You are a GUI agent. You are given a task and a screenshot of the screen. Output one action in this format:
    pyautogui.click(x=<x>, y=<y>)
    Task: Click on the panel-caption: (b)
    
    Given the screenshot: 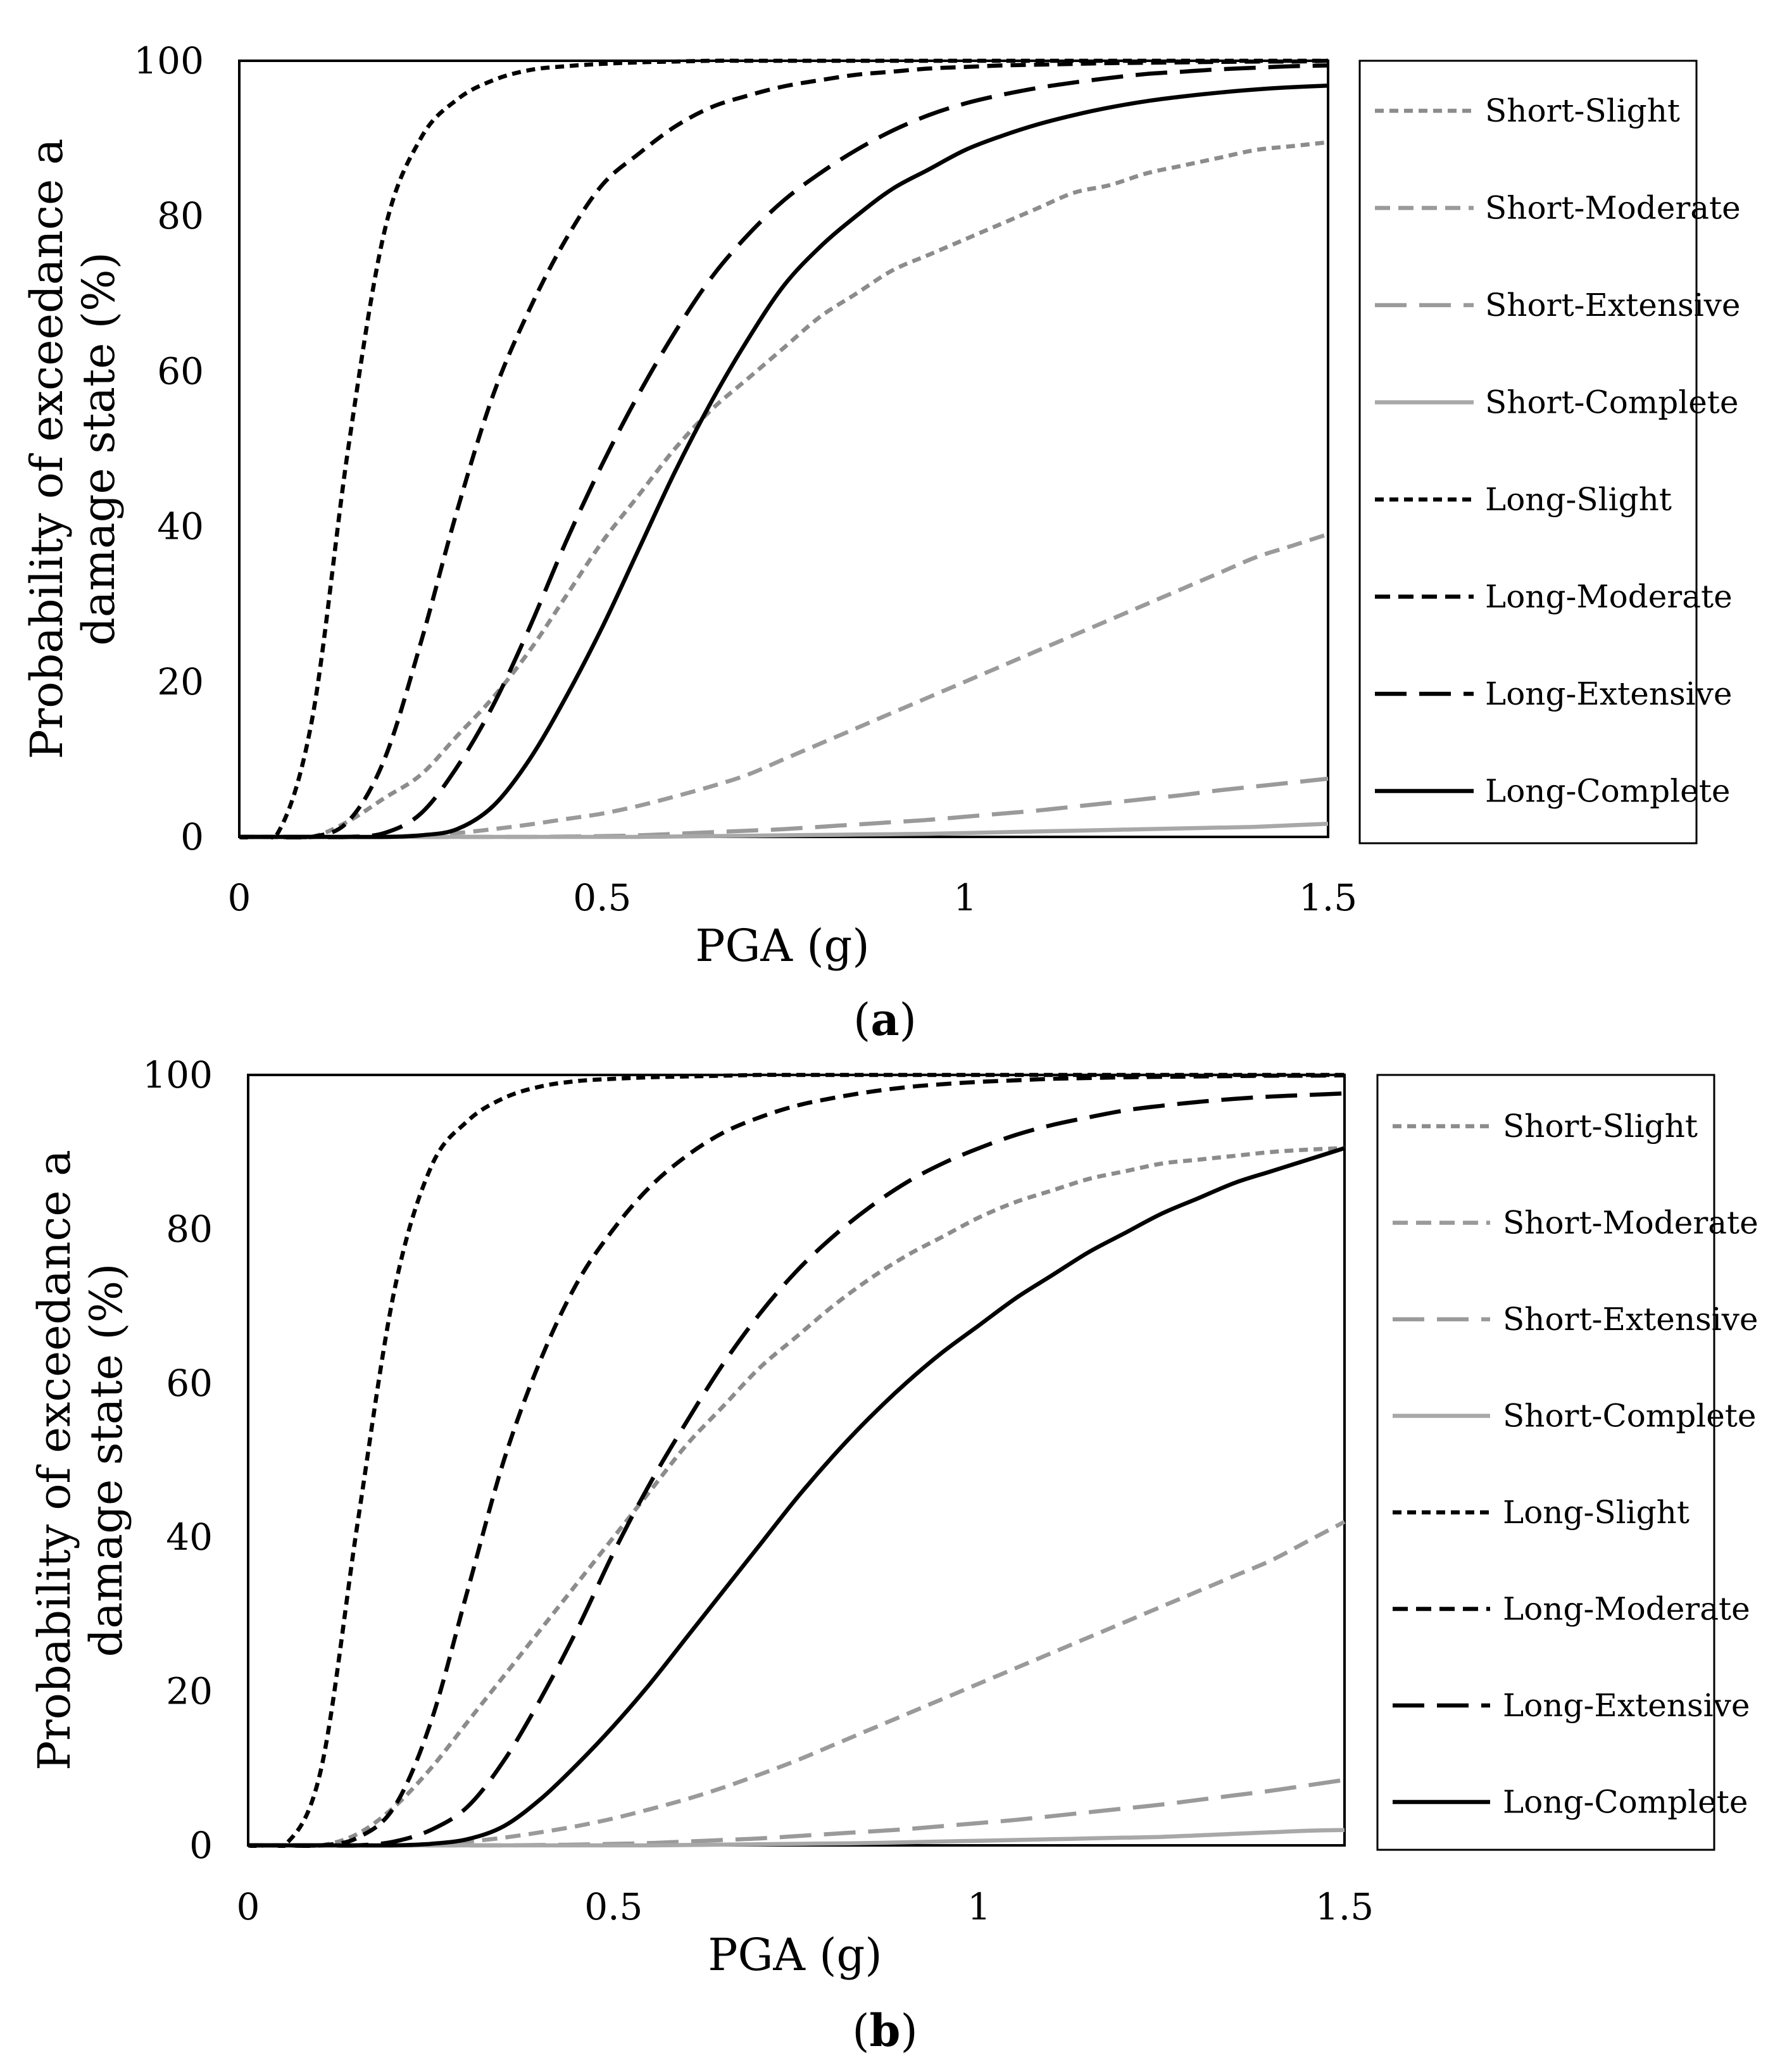 What is the action you would take?
    pyautogui.click(x=885, y=2030)
    